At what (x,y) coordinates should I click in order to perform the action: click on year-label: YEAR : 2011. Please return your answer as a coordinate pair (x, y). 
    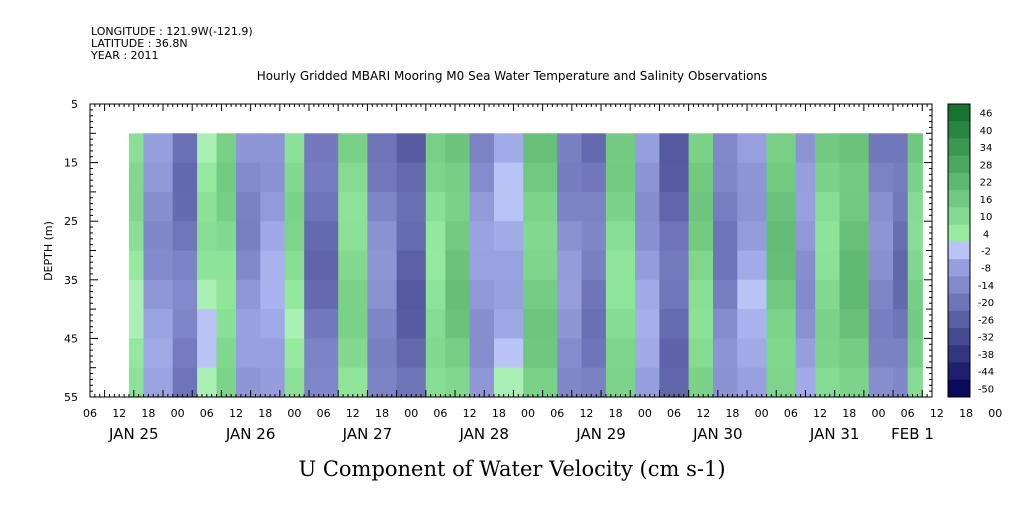
    Looking at the image, I should click on (124, 55).